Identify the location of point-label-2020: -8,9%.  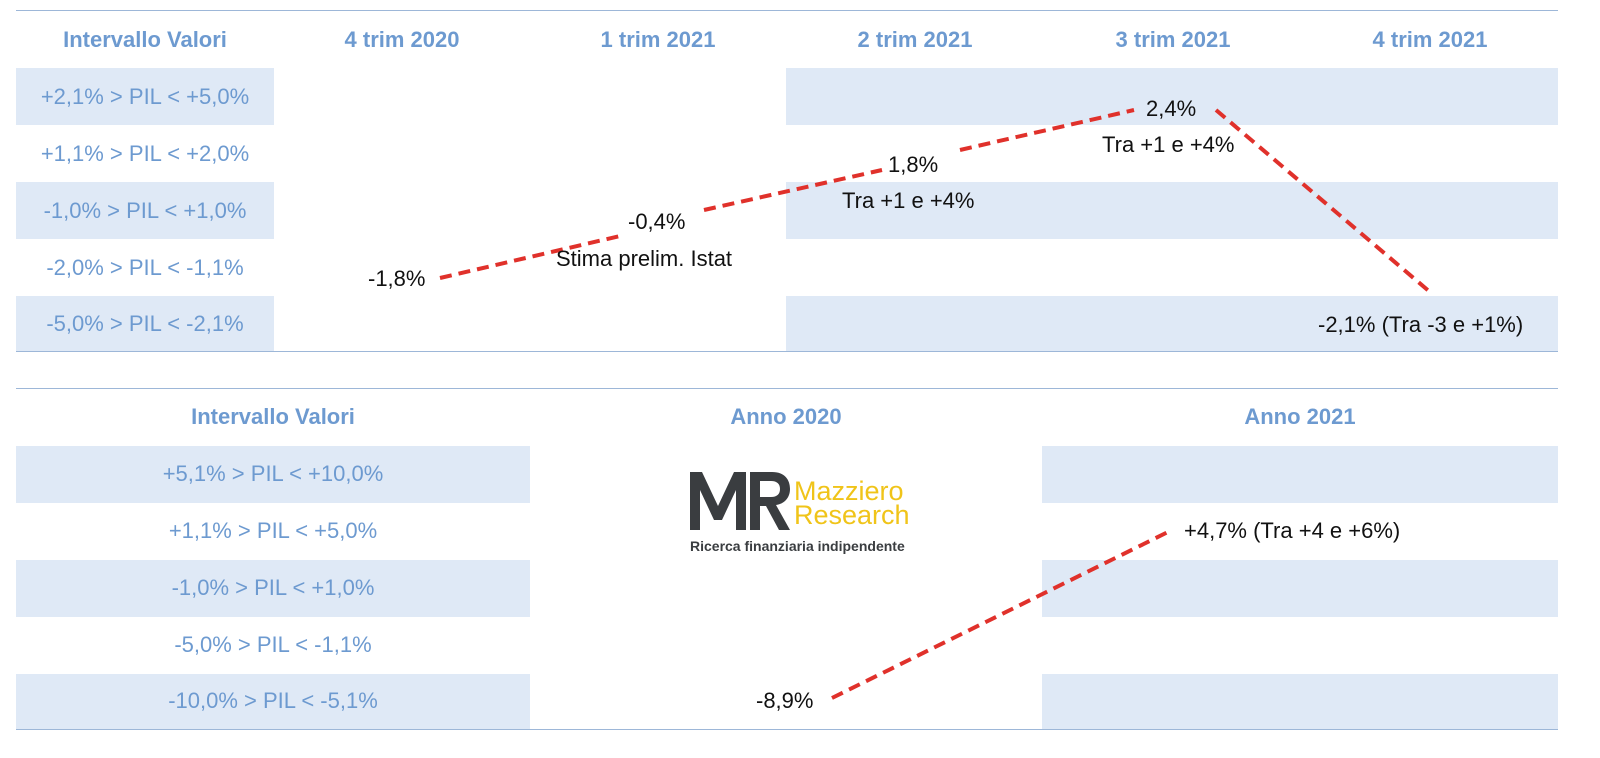
(785, 700).